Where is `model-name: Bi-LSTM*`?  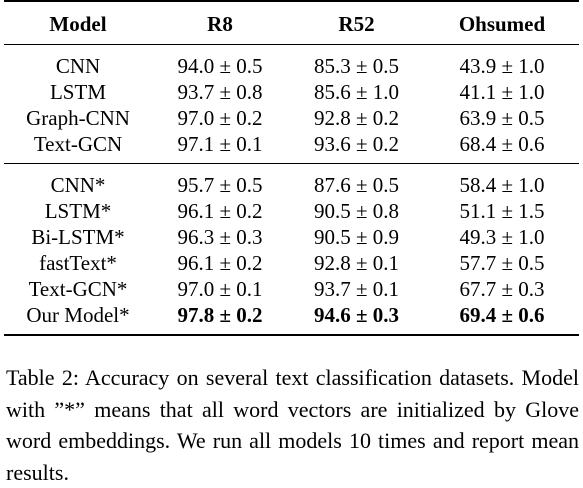
model-name: Bi-LSTM* is located at coordinates (78, 237).